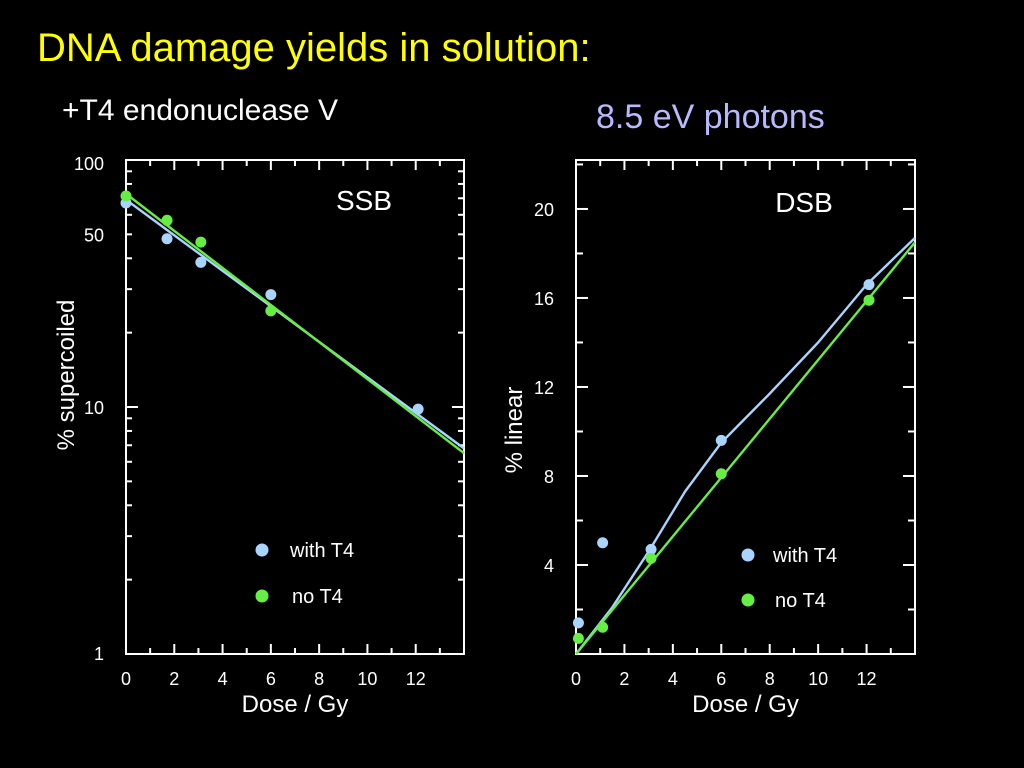 The image size is (1024, 768). Describe the element at coordinates (549, 566) in the screenshot. I see `y-tick-label: 4` at that location.